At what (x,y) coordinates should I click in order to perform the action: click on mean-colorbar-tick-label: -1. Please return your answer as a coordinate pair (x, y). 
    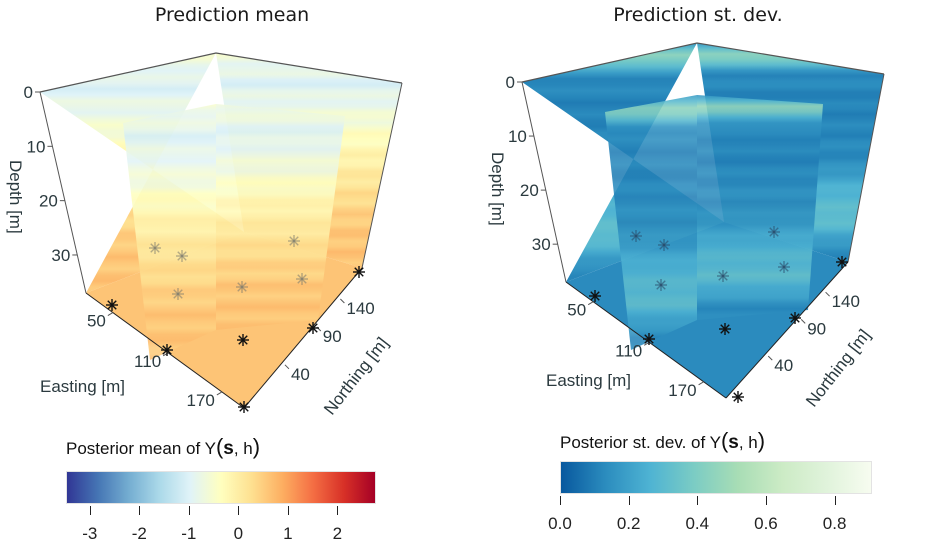
    Looking at the image, I should click on (189, 533).